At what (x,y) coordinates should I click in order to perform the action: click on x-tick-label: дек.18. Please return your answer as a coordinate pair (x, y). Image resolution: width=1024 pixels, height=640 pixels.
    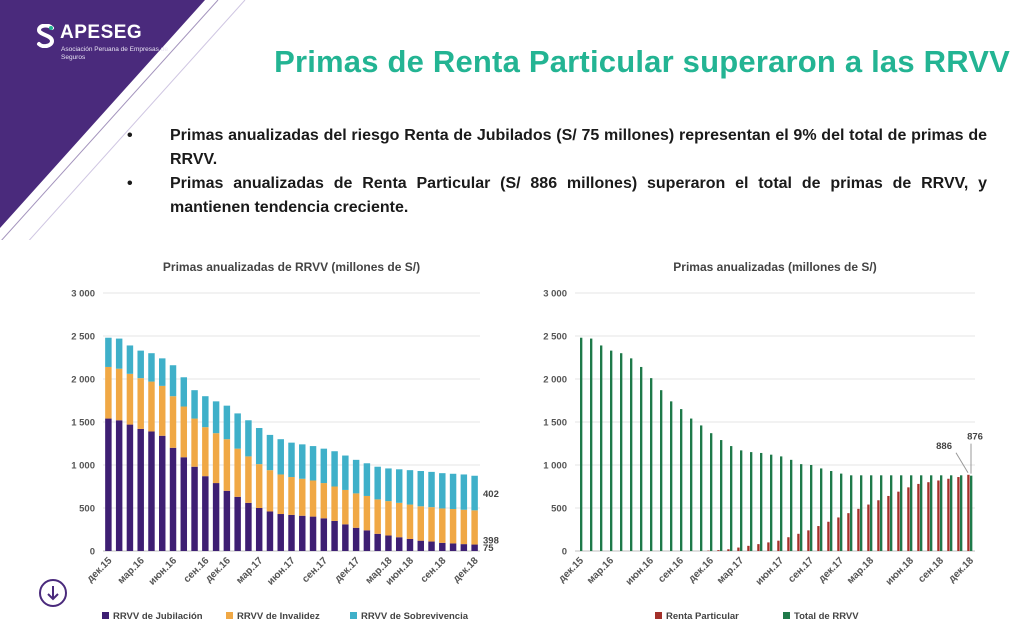
    Looking at the image, I should click on (962, 570).